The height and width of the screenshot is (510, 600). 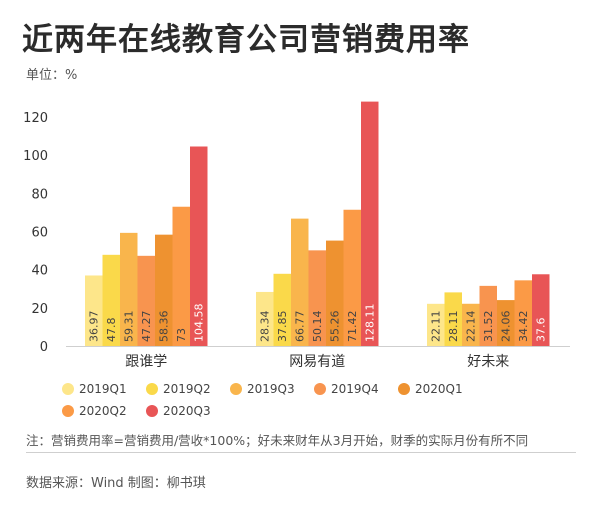 I want to click on legend-item: 2020Q3, so click(x=188, y=415).